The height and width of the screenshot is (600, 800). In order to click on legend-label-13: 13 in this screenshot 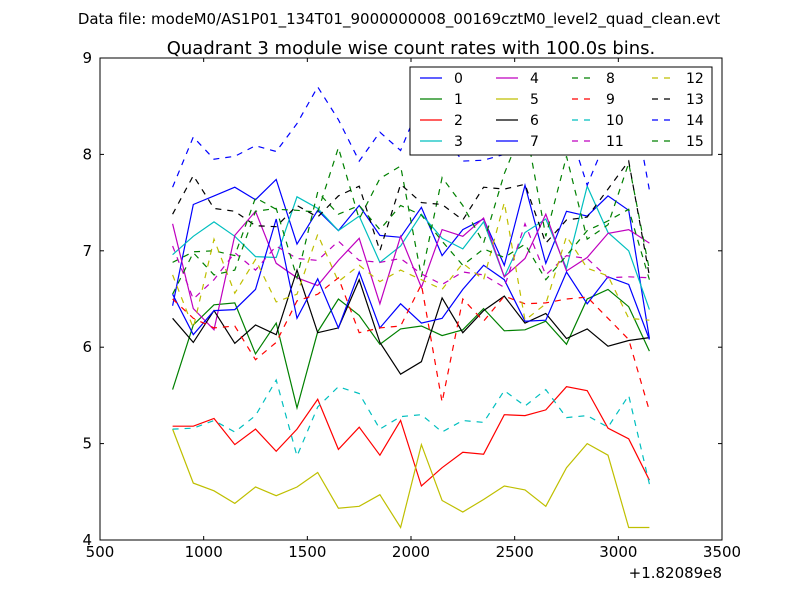, I will do `click(695, 100)`.